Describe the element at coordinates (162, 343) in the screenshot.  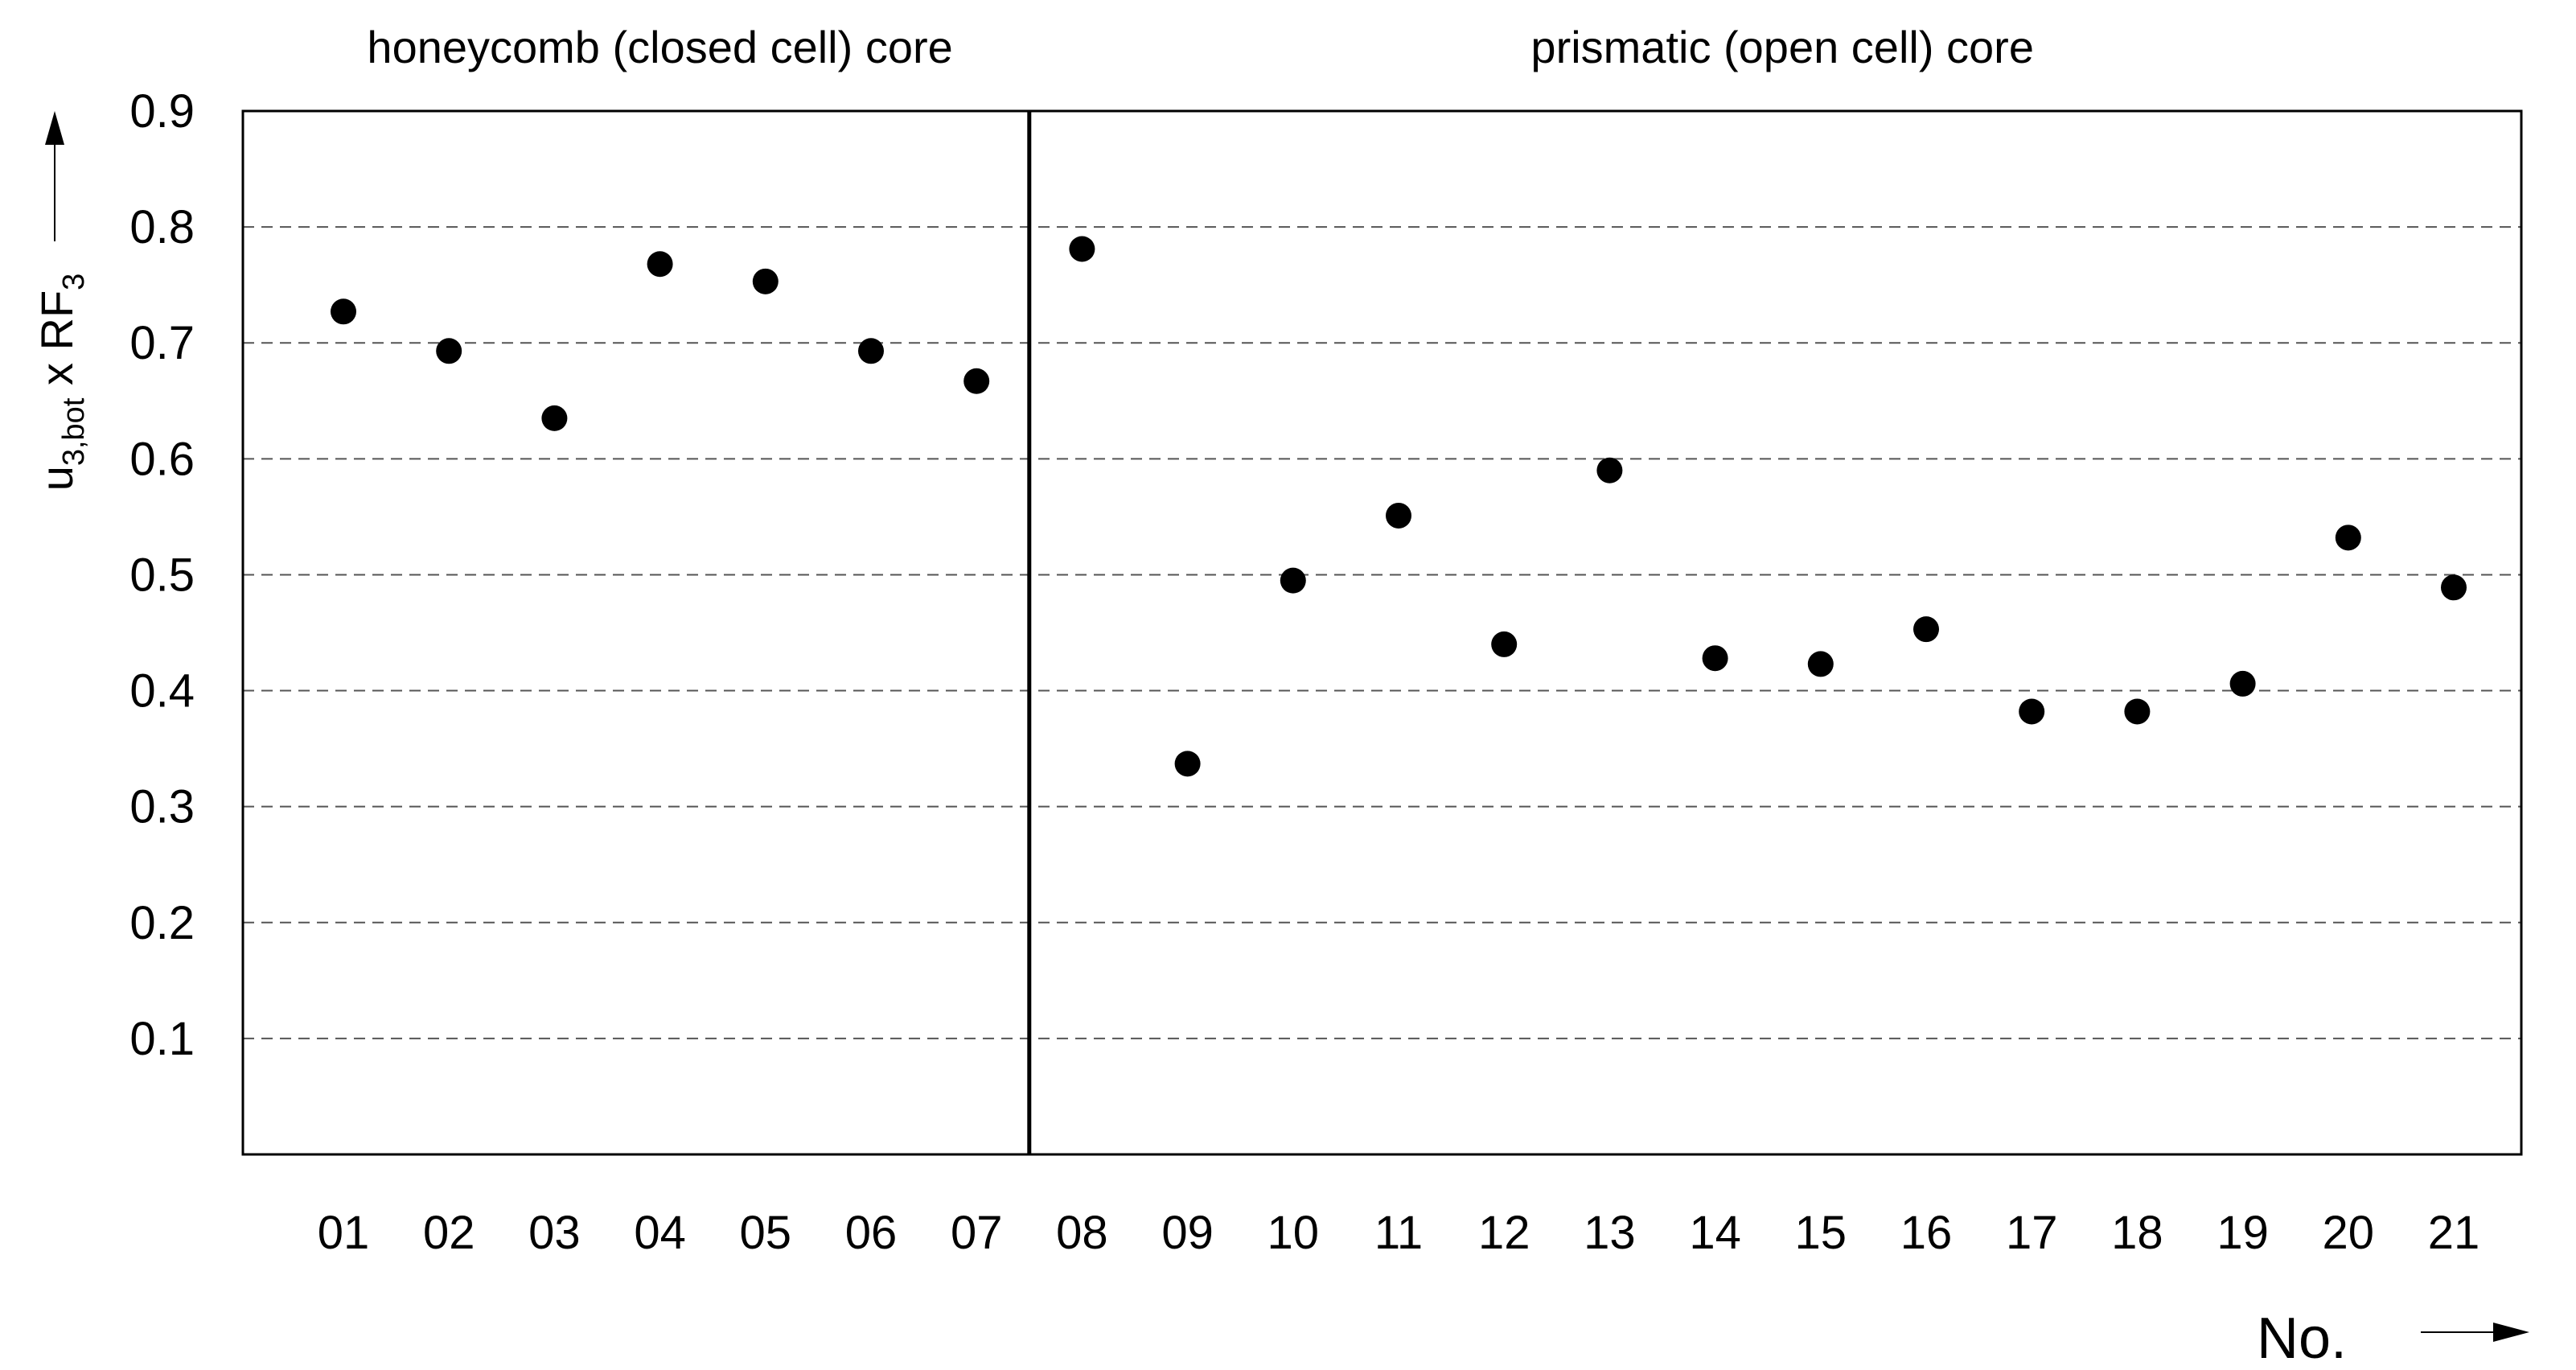
I see `y-tick-label: 0.7` at that location.